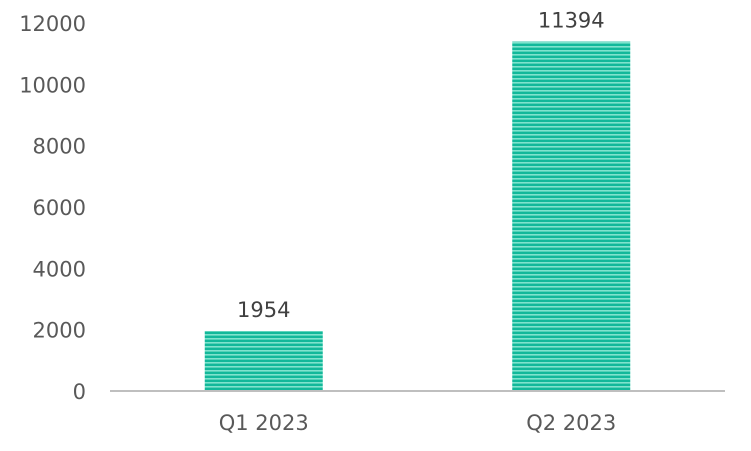  Describe the element at coordinates (571, 216) in the screenshot. I see `bar-q2-2023` at that location.